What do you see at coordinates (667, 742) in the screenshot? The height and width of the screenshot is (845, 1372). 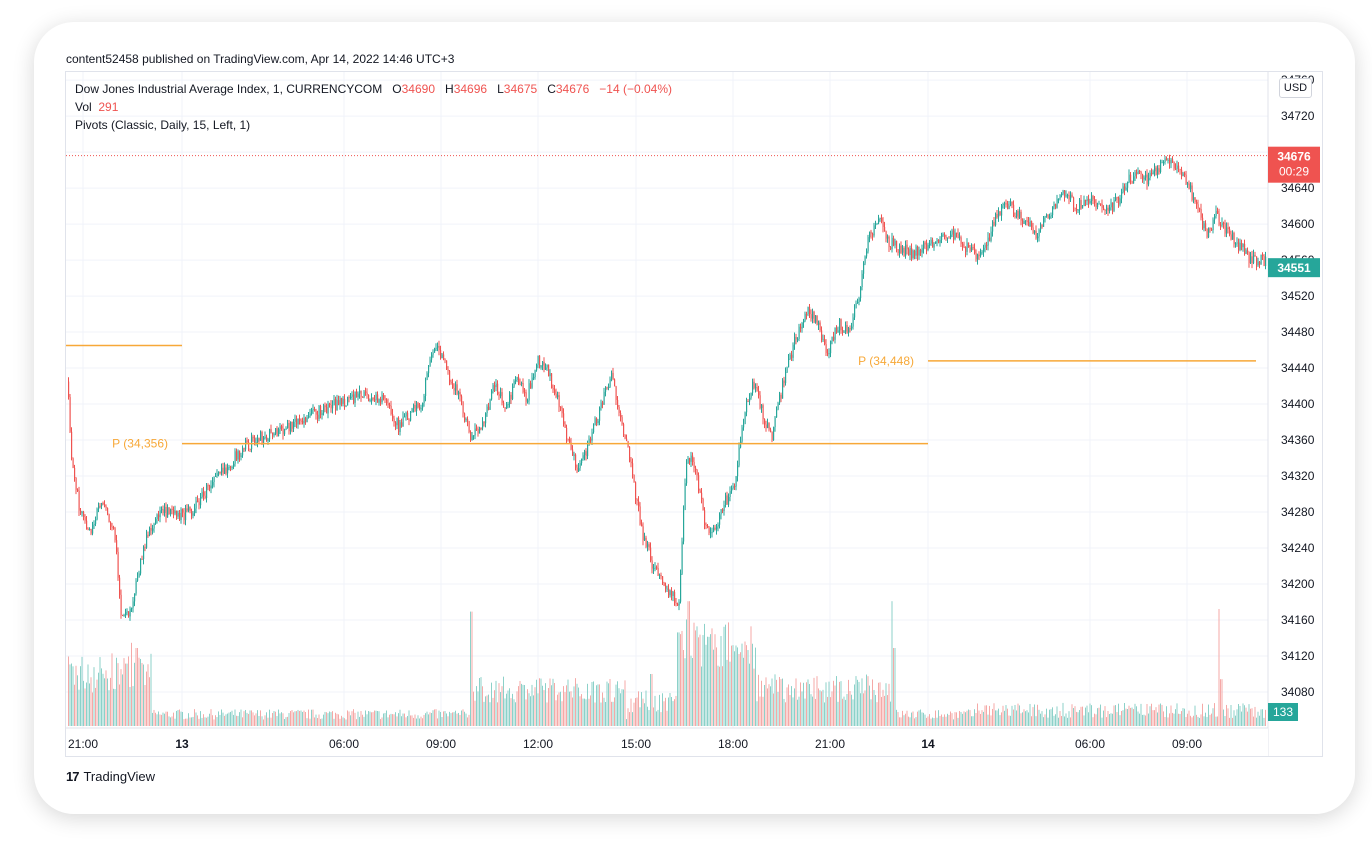 I see `time-axis` at bounding box center [667, 742].